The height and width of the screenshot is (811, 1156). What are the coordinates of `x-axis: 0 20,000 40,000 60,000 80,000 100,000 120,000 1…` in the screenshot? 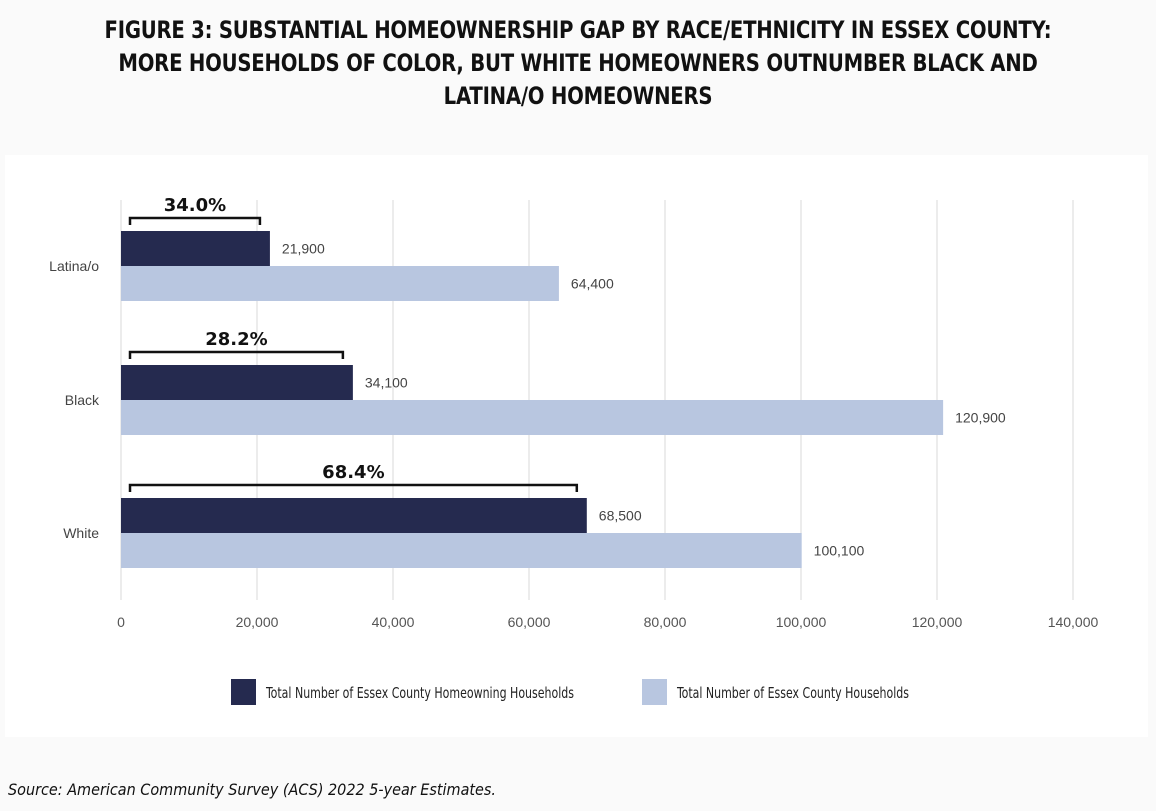 It's located at (607, 622).